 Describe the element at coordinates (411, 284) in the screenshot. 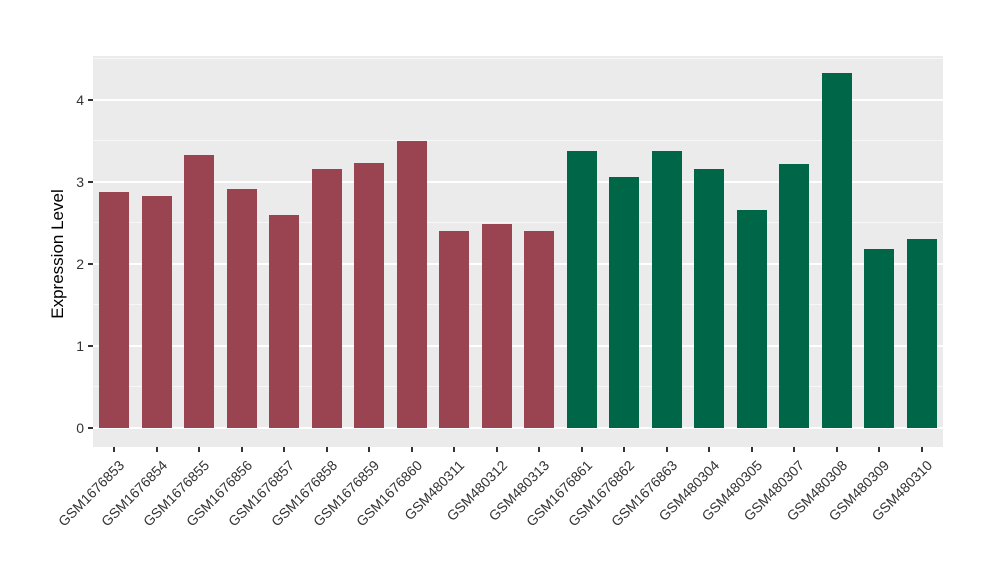

I see `bar-GSM1676860` at that location.